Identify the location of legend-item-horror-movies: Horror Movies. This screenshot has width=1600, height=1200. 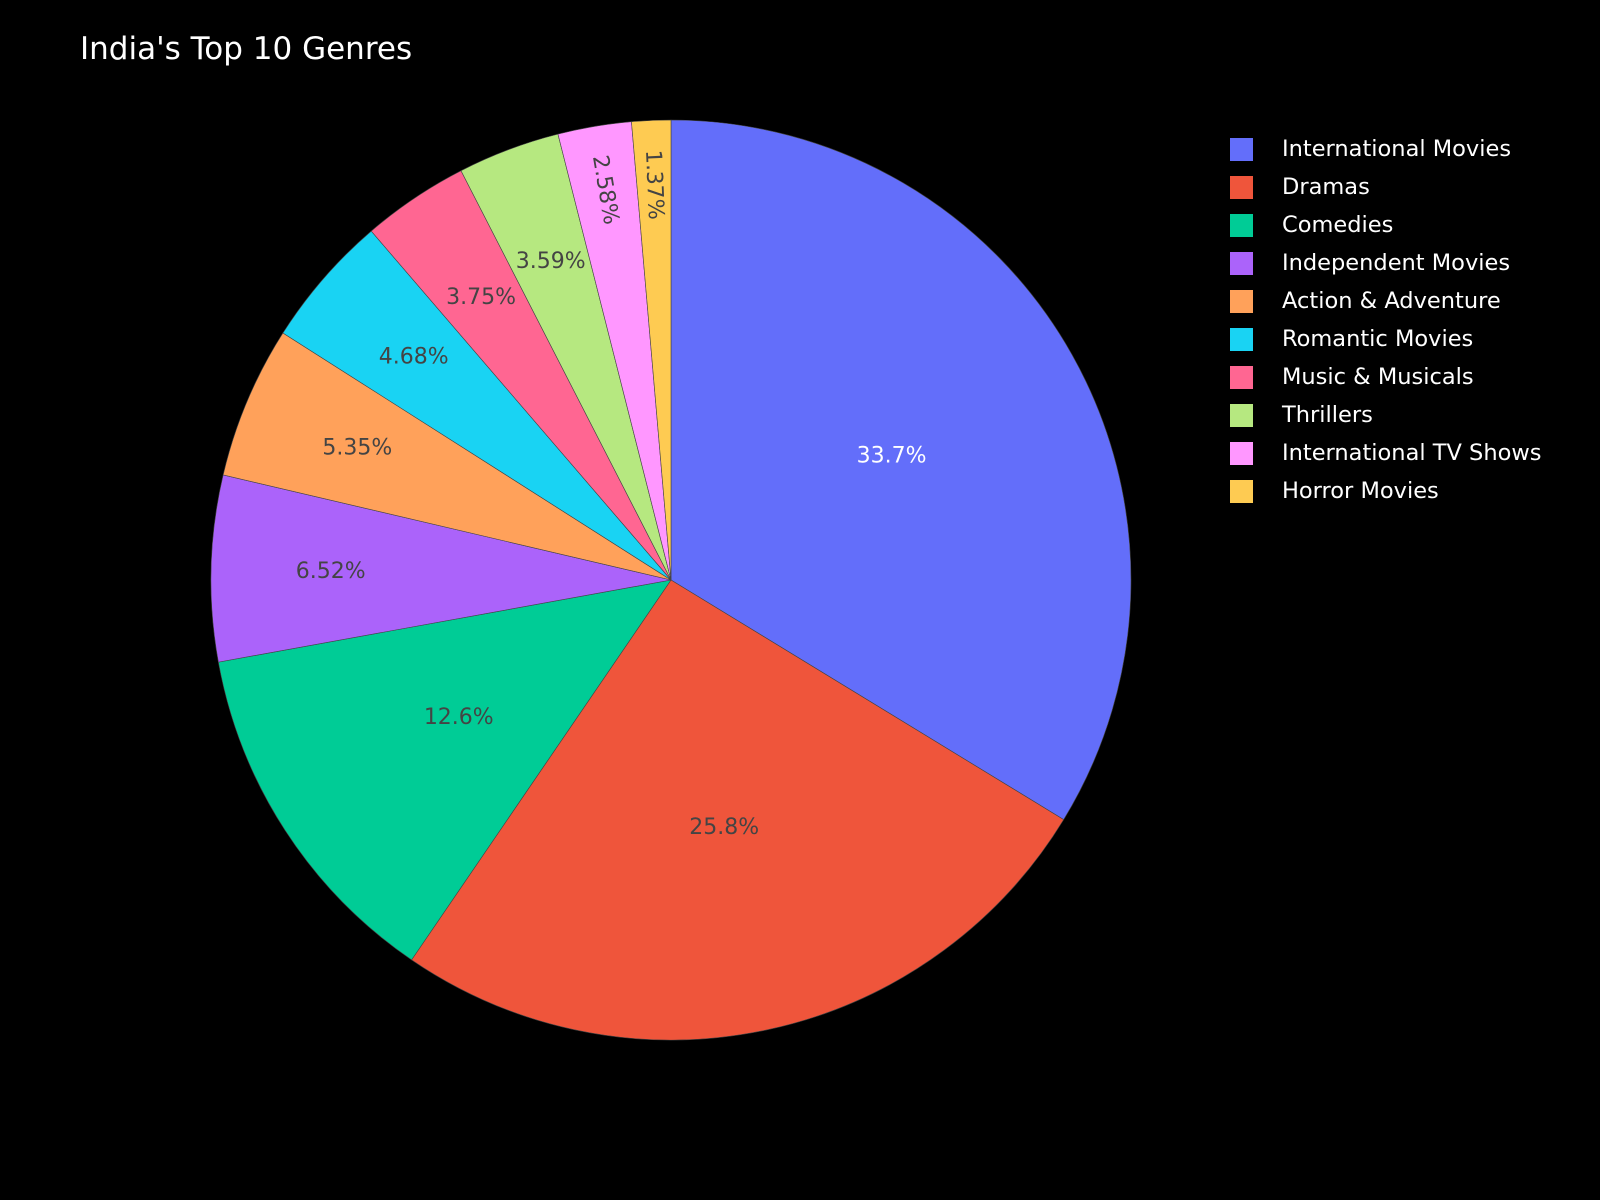
(1334, 491).